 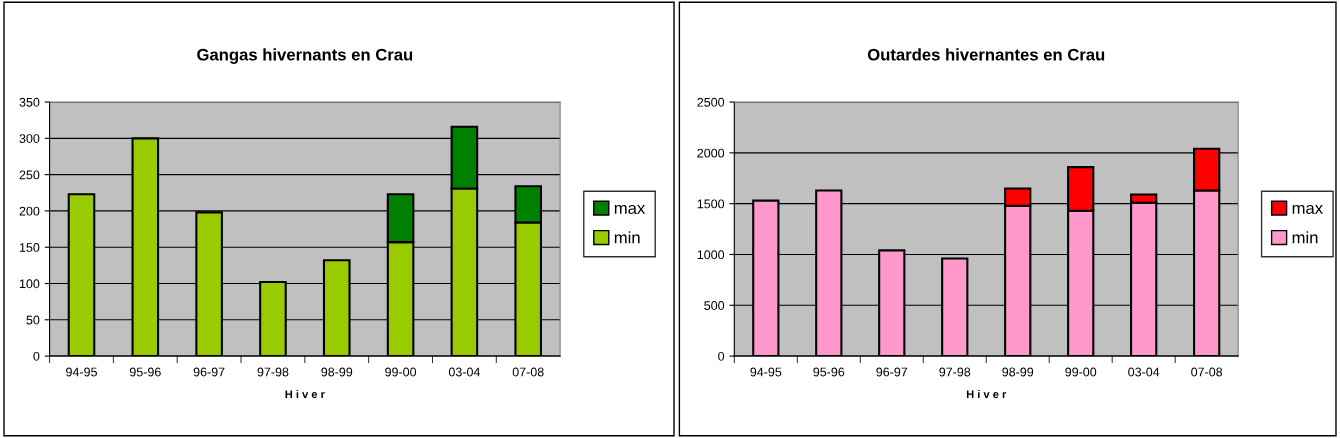 I want to click on y-tick-label: 1500, so click(x=711, y=204).